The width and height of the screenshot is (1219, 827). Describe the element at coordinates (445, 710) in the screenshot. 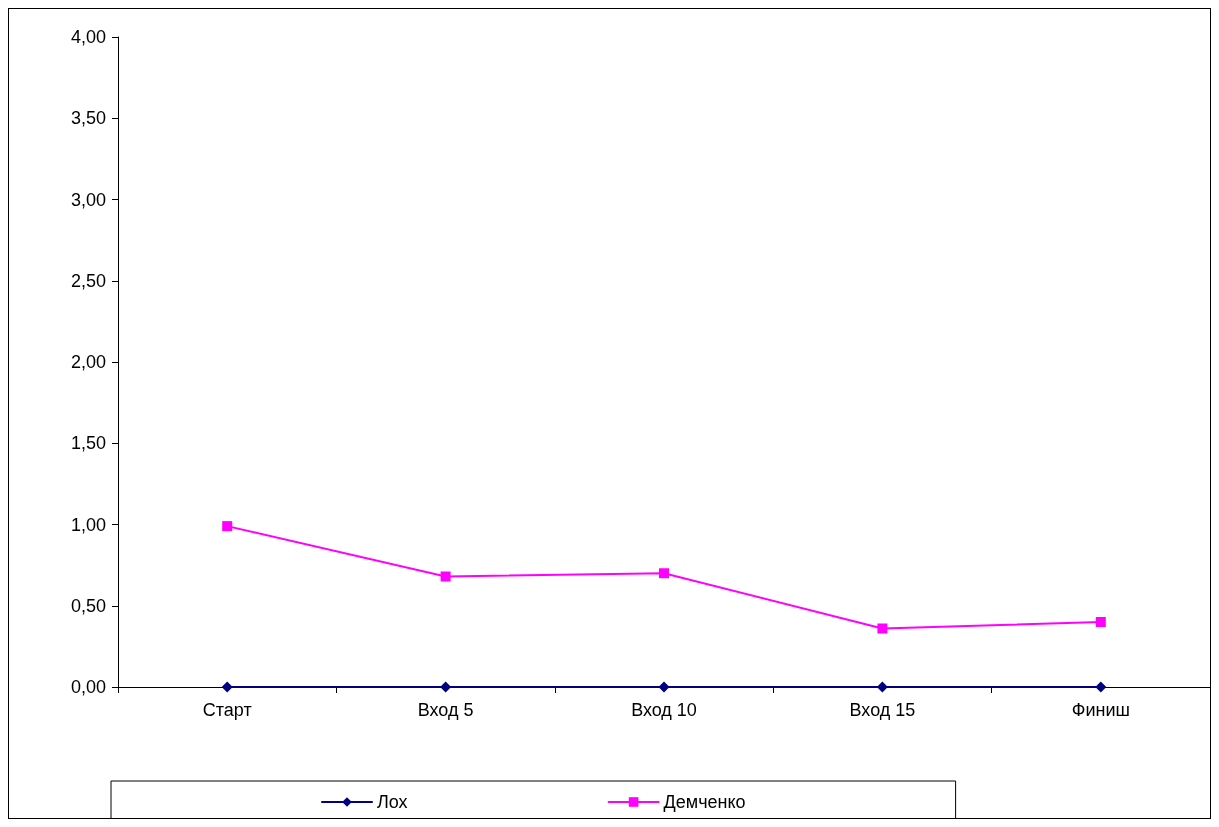

I see `x-tick-label: Вход 5` at that location.